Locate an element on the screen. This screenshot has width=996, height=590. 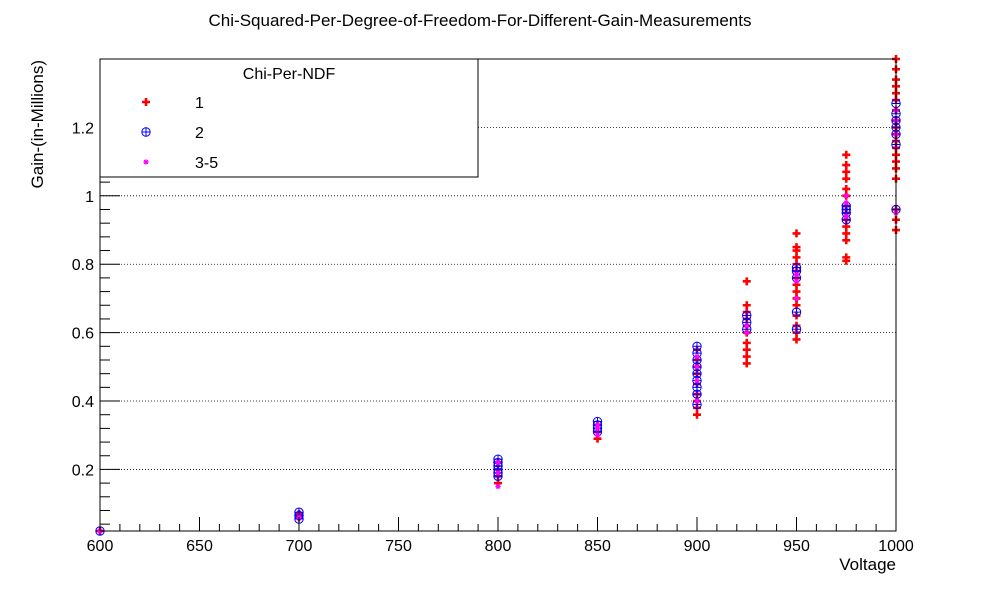
x-tick-label-2: 700 is located at coordinates (299, 546).